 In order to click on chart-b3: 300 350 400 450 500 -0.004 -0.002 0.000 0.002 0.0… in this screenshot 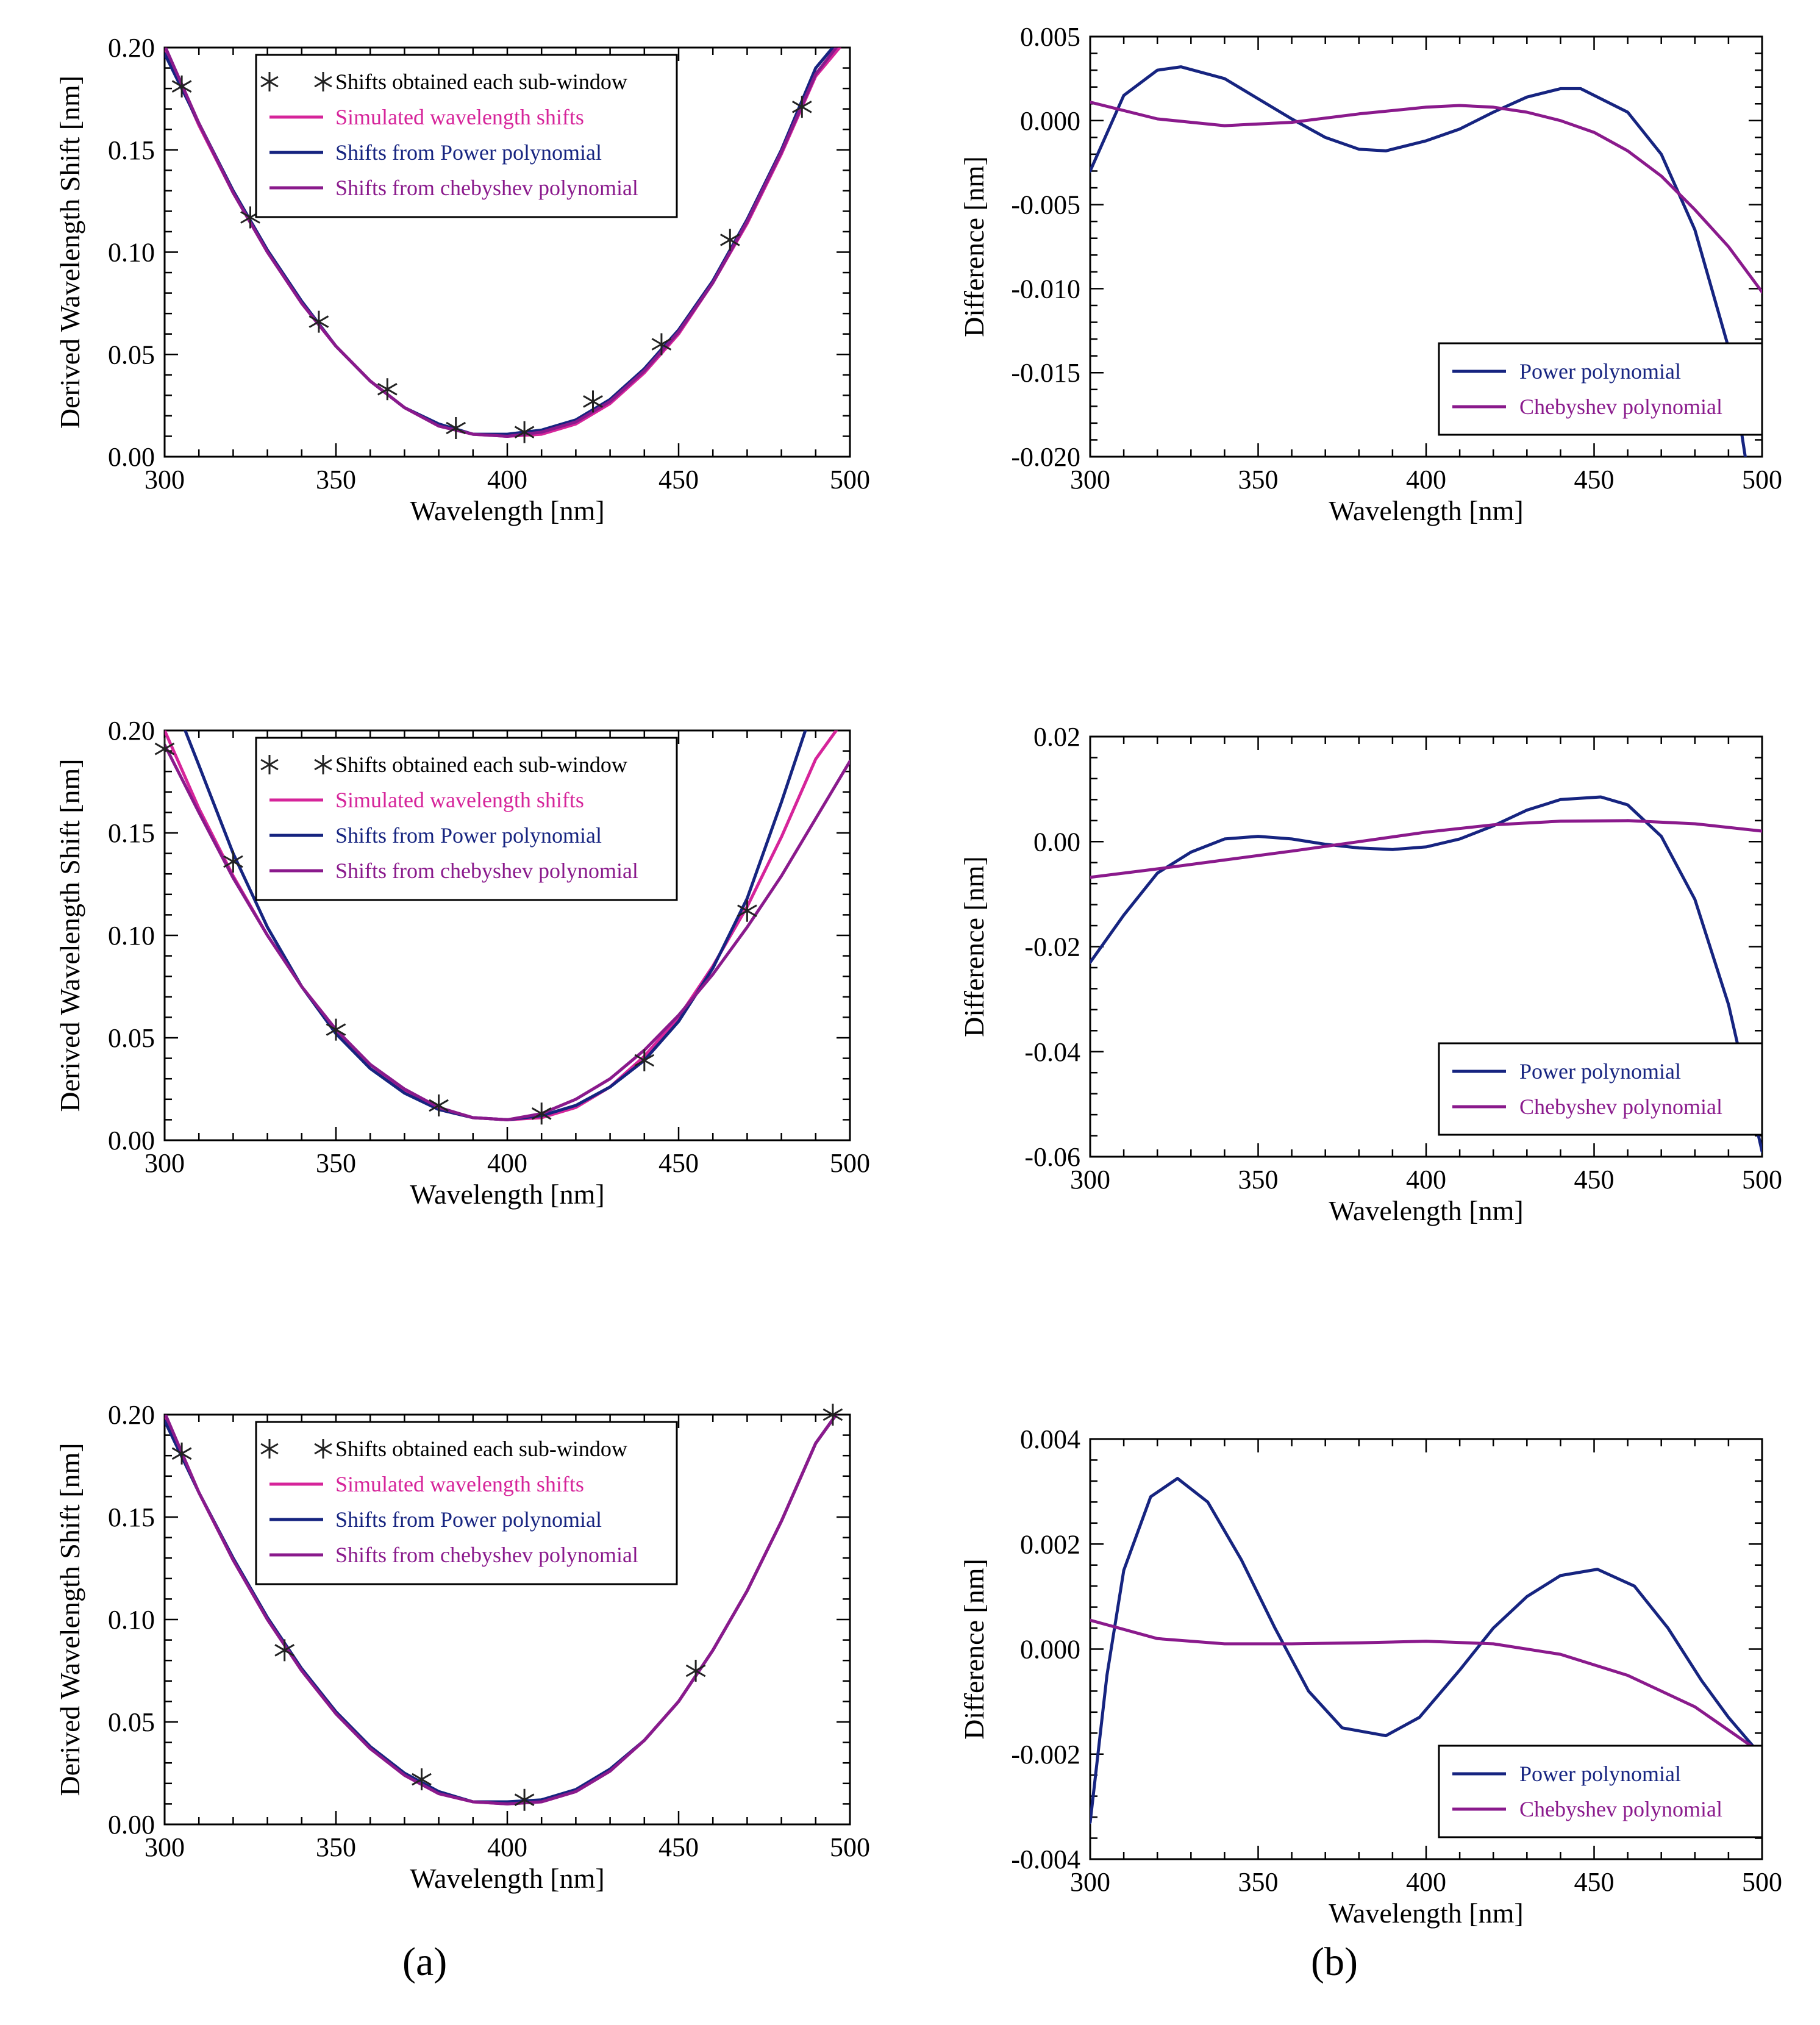, I will do `click(1370, 1676)`.